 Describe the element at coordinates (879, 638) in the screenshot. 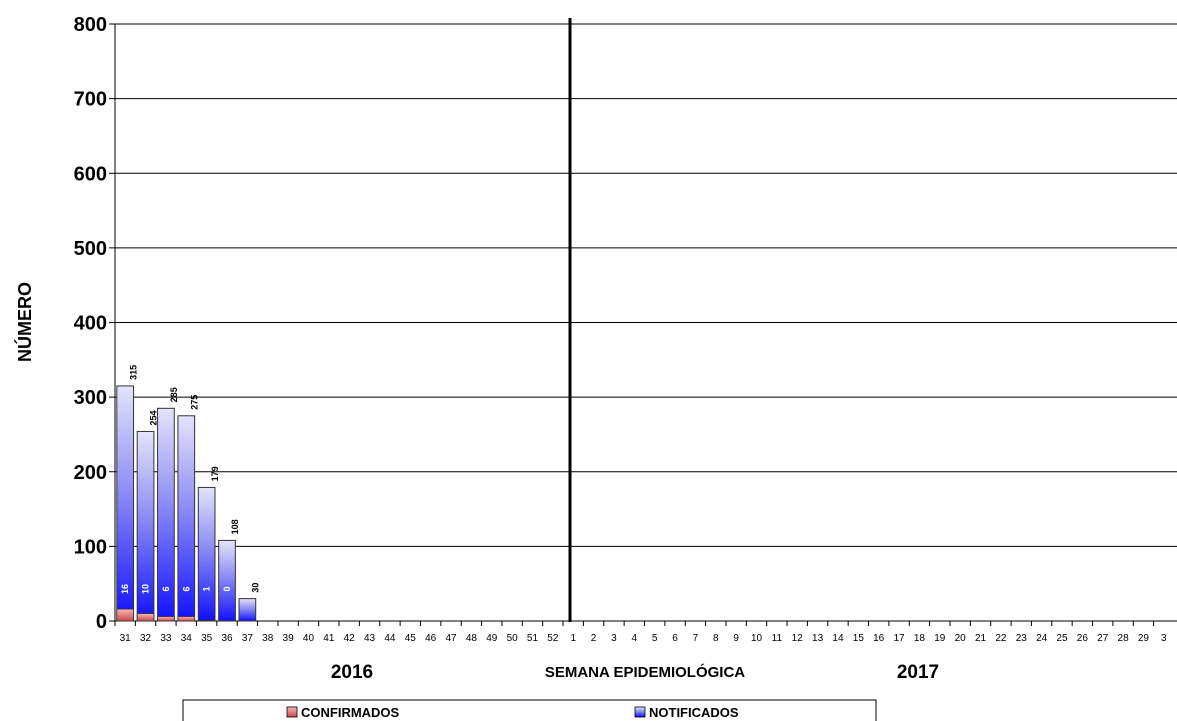

I see `x-tick-label: 16` at that location.